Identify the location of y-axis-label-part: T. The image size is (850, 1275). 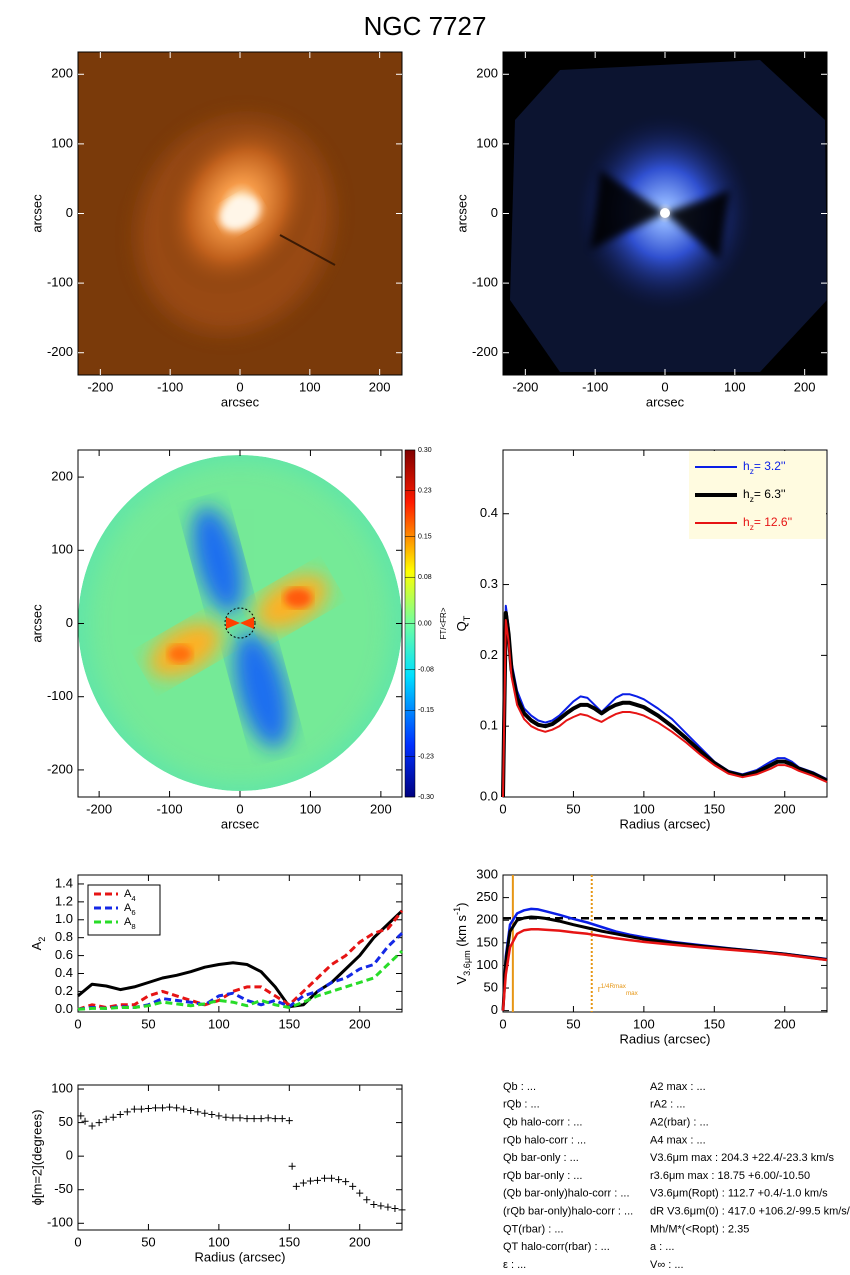
(467, 618).